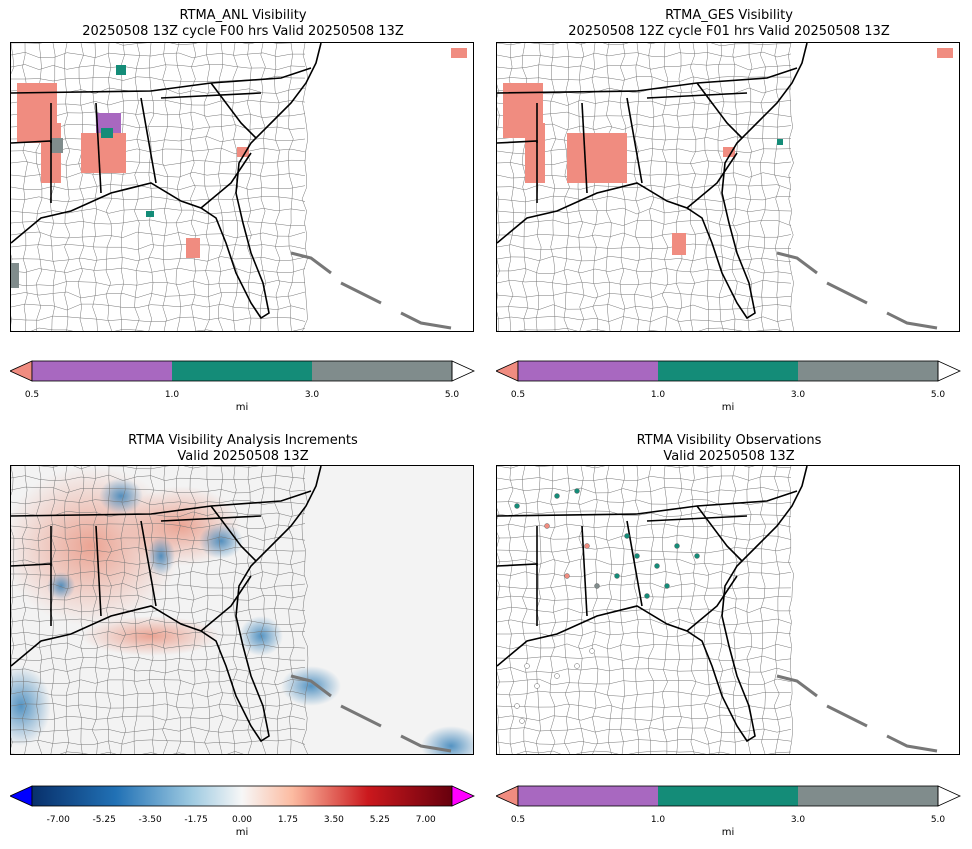 This screenshot has width=972, height=849. What do you see at coordinates (333, 820) in the screenshot?
I see `tick-label: 3.50` at bounding box center [333, 820].